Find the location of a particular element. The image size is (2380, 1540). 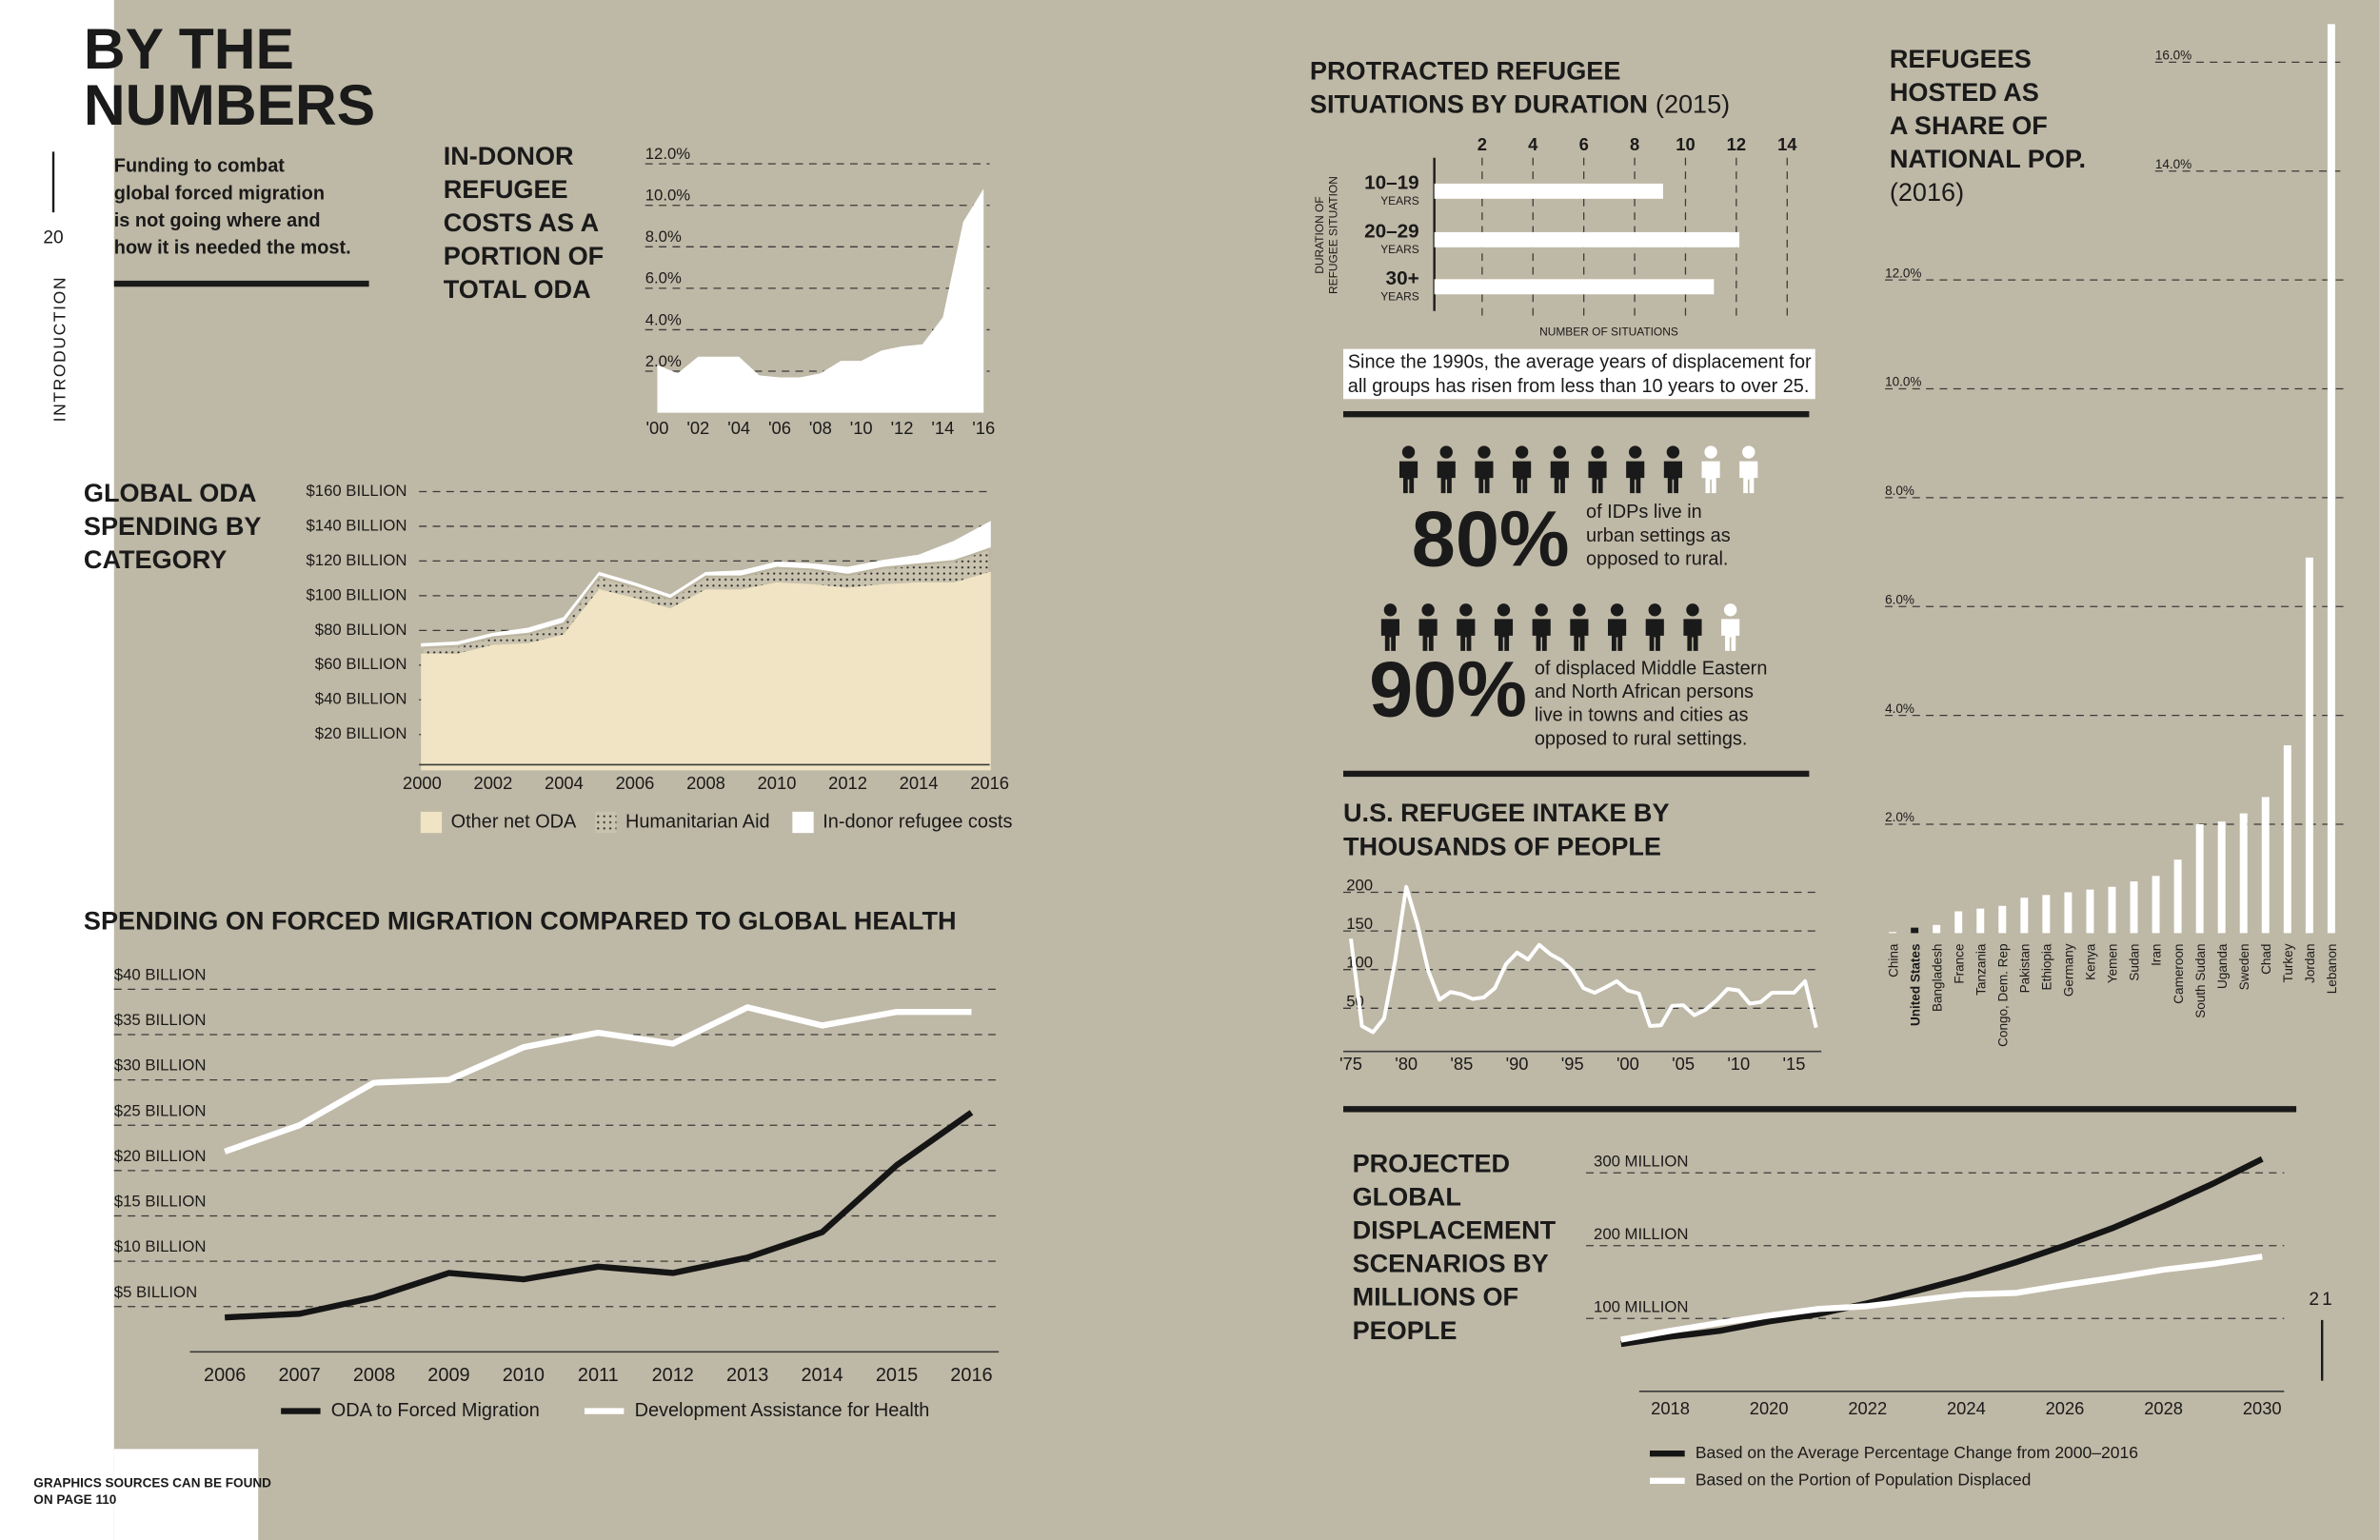

y-tick-label: 12.0% is located at coordinates (1903, 273).